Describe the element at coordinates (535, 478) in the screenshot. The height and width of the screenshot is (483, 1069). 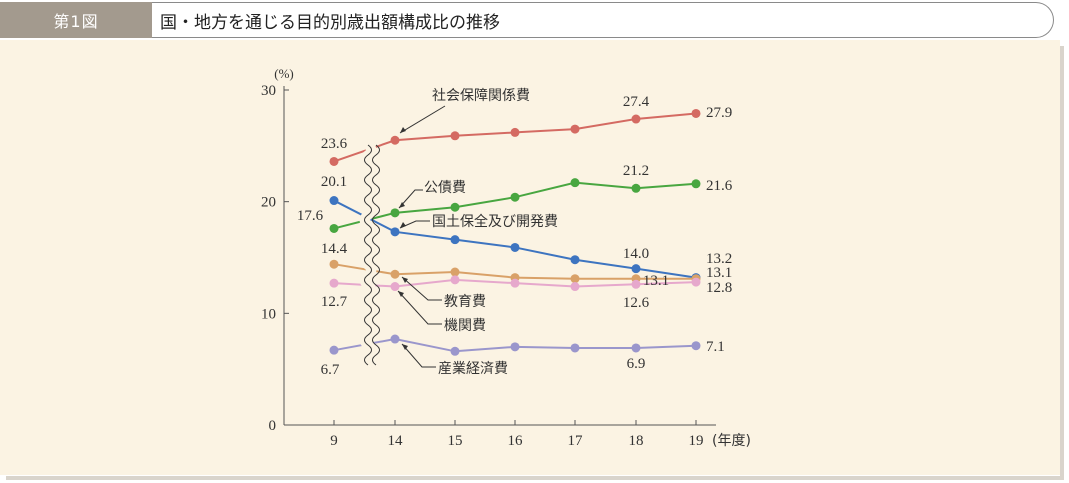
I see `panel-shadow` at that location.